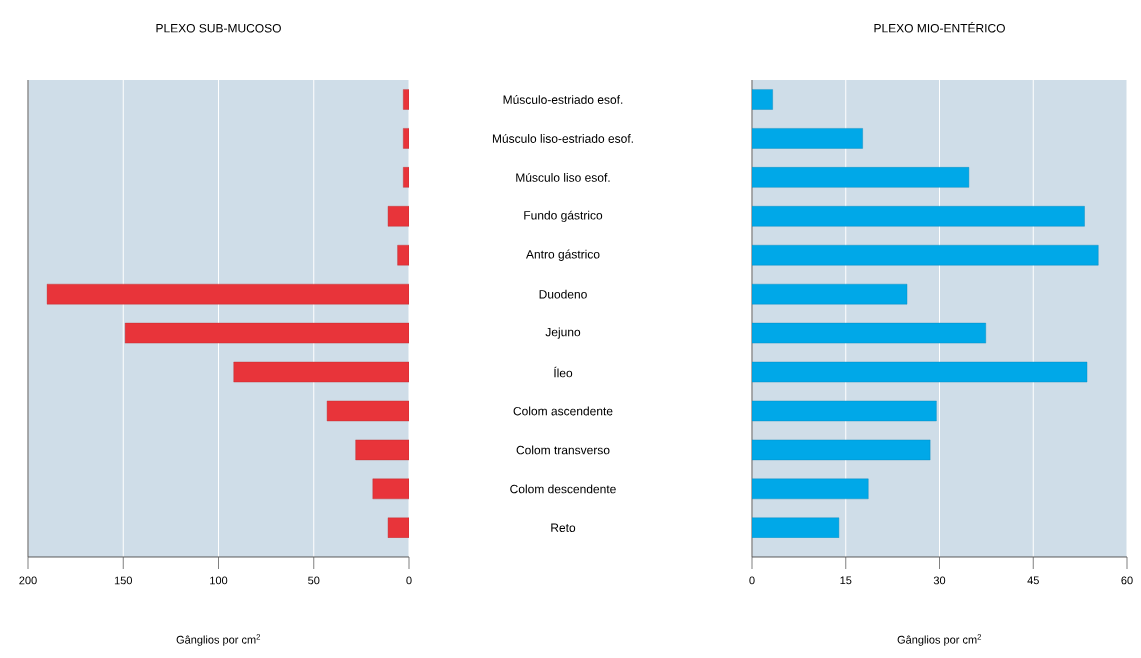 This screenshot has width=1141, height=658. What do you see at coordinates (563, 99) in the screenshot?
I see `y-tick-label: Músculo-estriado esof.` at bounding box center [563, 99].